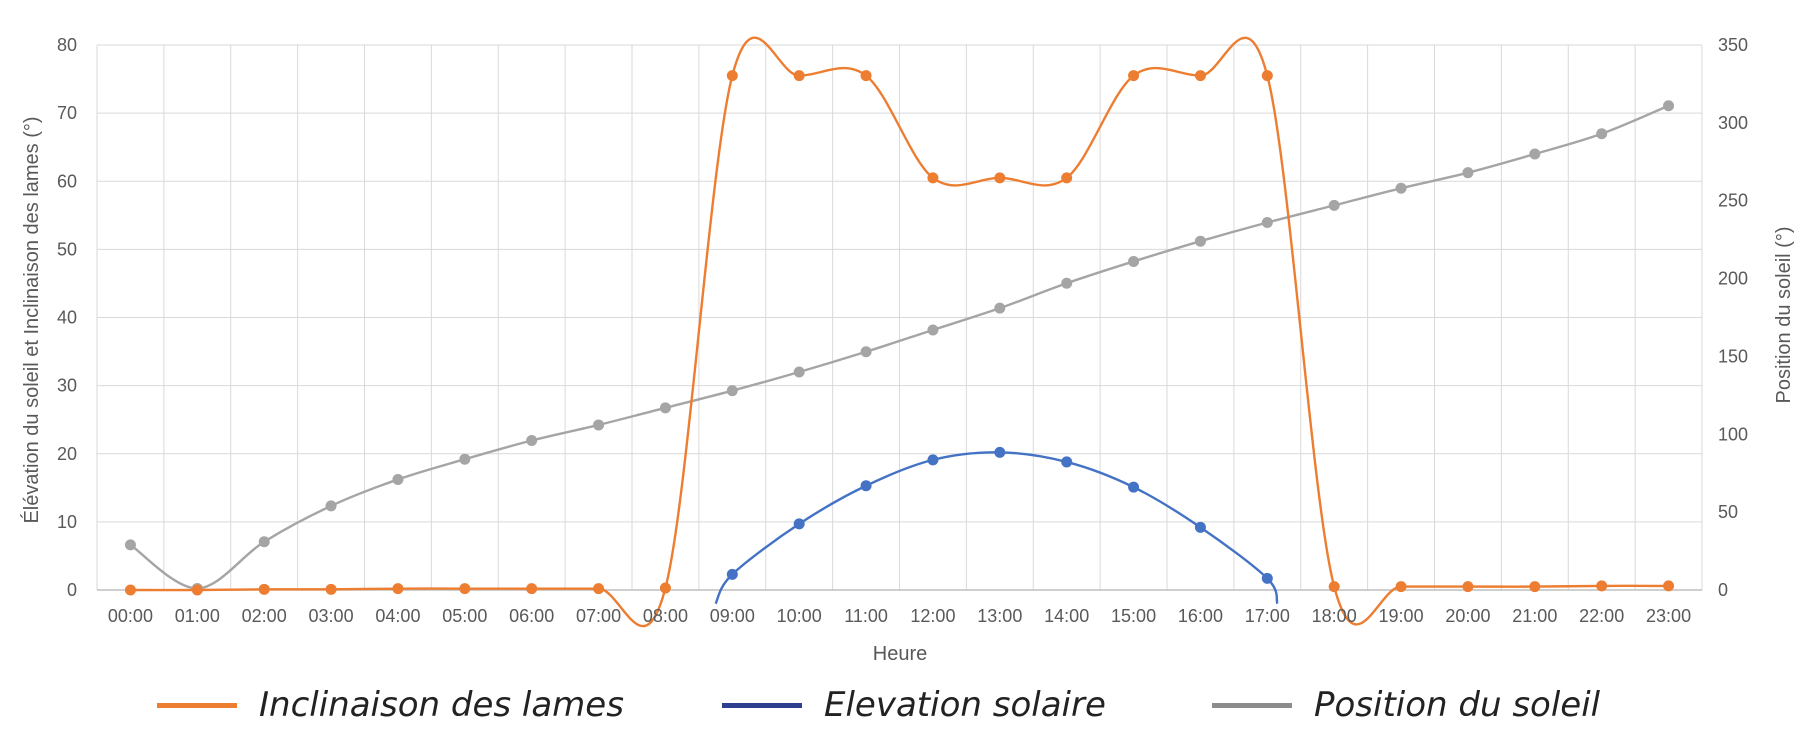 The height and width of the screenshot is (753, 1805). I want to click on x-tick-label: 20:00, so click(1467, 616).